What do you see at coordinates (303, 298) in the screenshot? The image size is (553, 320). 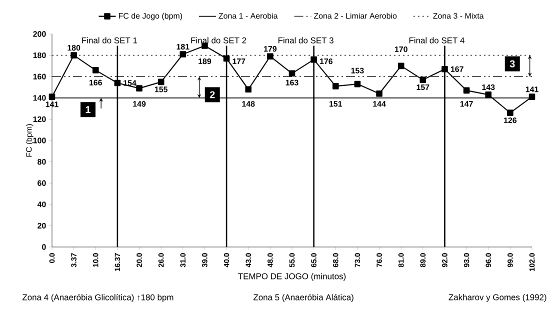 I see `text: Zona 5 (Anaeróbia Alática)` at bounding box center [303, 298].